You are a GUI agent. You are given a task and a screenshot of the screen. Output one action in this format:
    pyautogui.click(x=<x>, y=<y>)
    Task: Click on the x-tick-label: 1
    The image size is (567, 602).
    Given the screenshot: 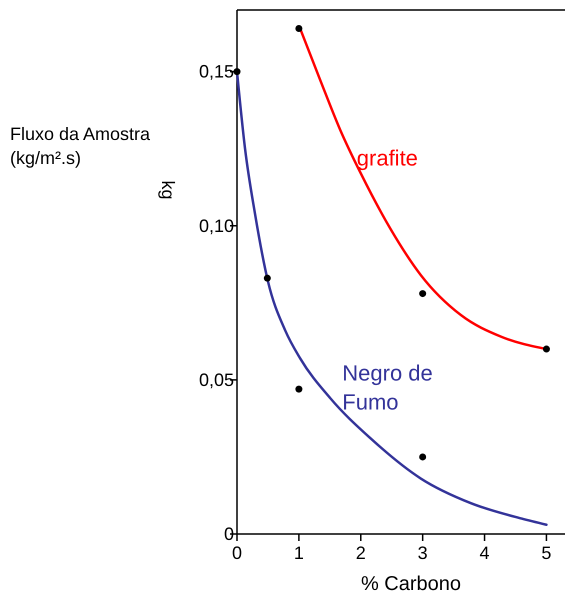 What is the action you would take?
    pyautogui.click(x=299, y=553)
    